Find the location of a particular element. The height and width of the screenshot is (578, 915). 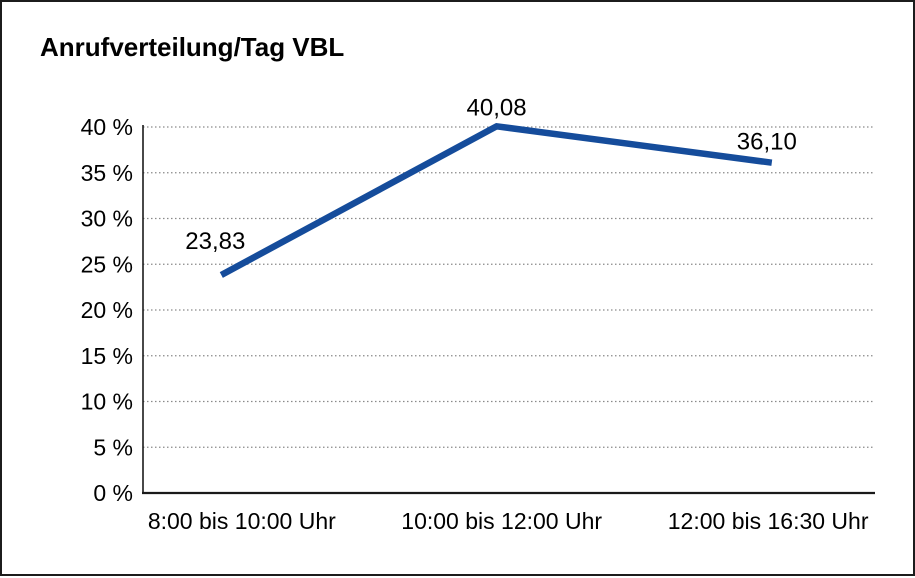

y-tick-label: 30 % is located at coordinates (107, 219).